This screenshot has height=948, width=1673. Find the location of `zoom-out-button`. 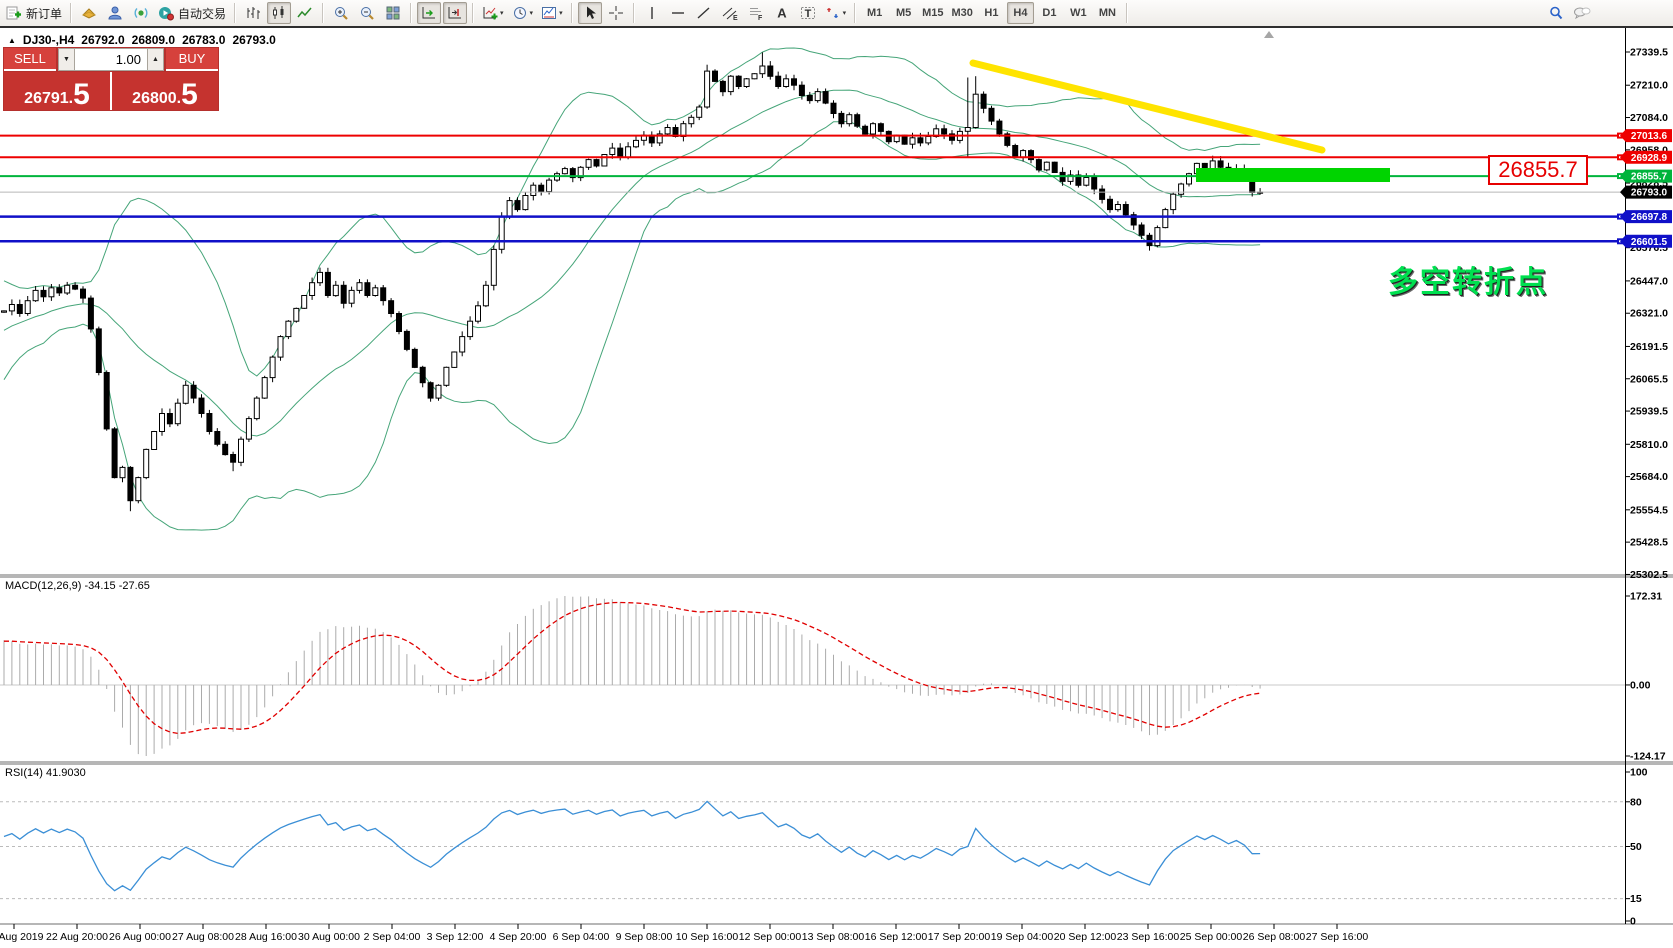

zoom-out-button is located at coordinates (367, 13).